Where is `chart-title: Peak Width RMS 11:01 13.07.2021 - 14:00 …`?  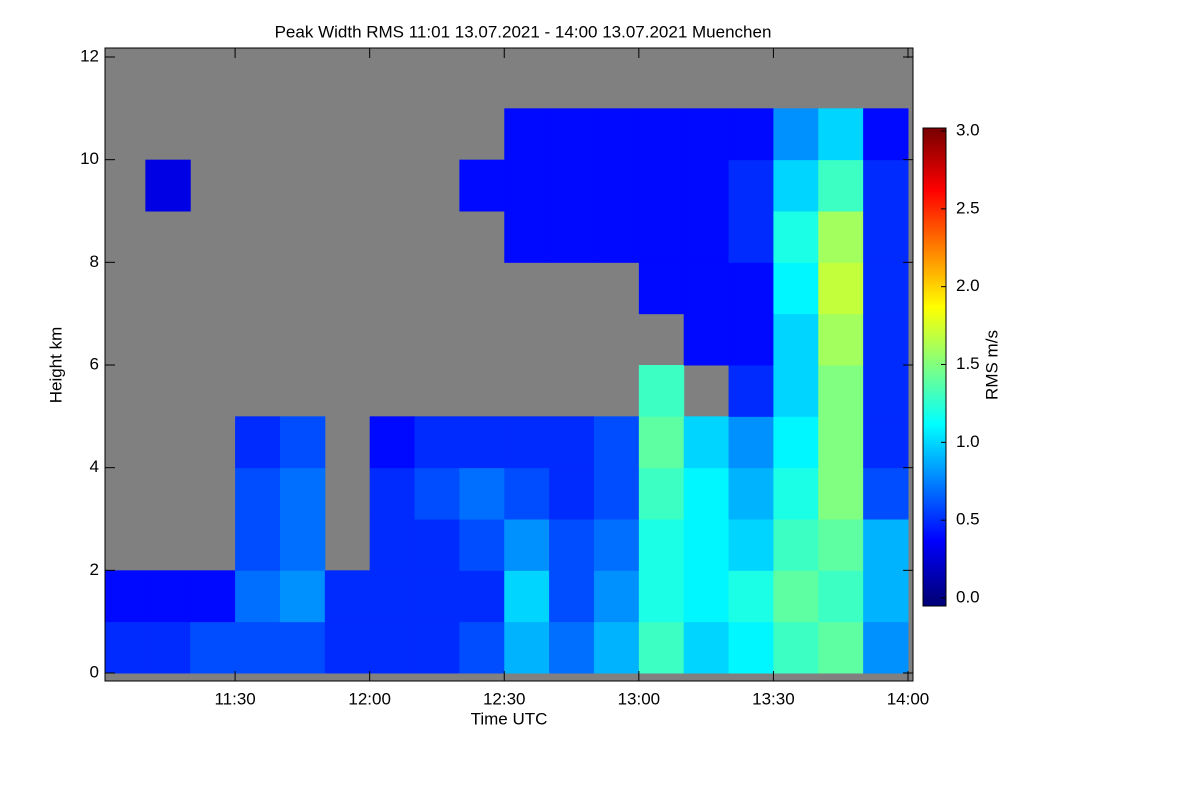
chart-title: Peak Width RMS 11:01 13.07.2021 - 14:00 … is located at coordinates (523, 31).